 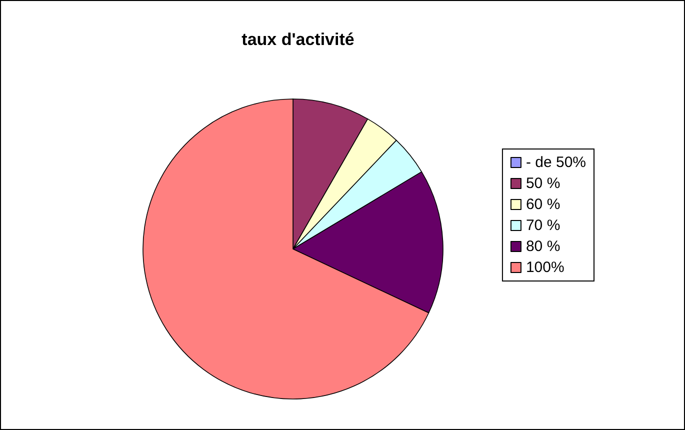 I want to click on legend-label: 70 %, so click(x=543, y=225).